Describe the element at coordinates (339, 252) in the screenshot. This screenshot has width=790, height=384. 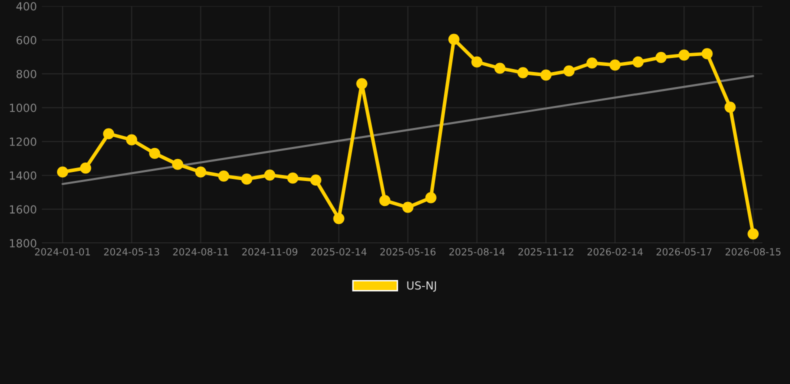
I see `x-tick-label: 2025-02-14` at that location.